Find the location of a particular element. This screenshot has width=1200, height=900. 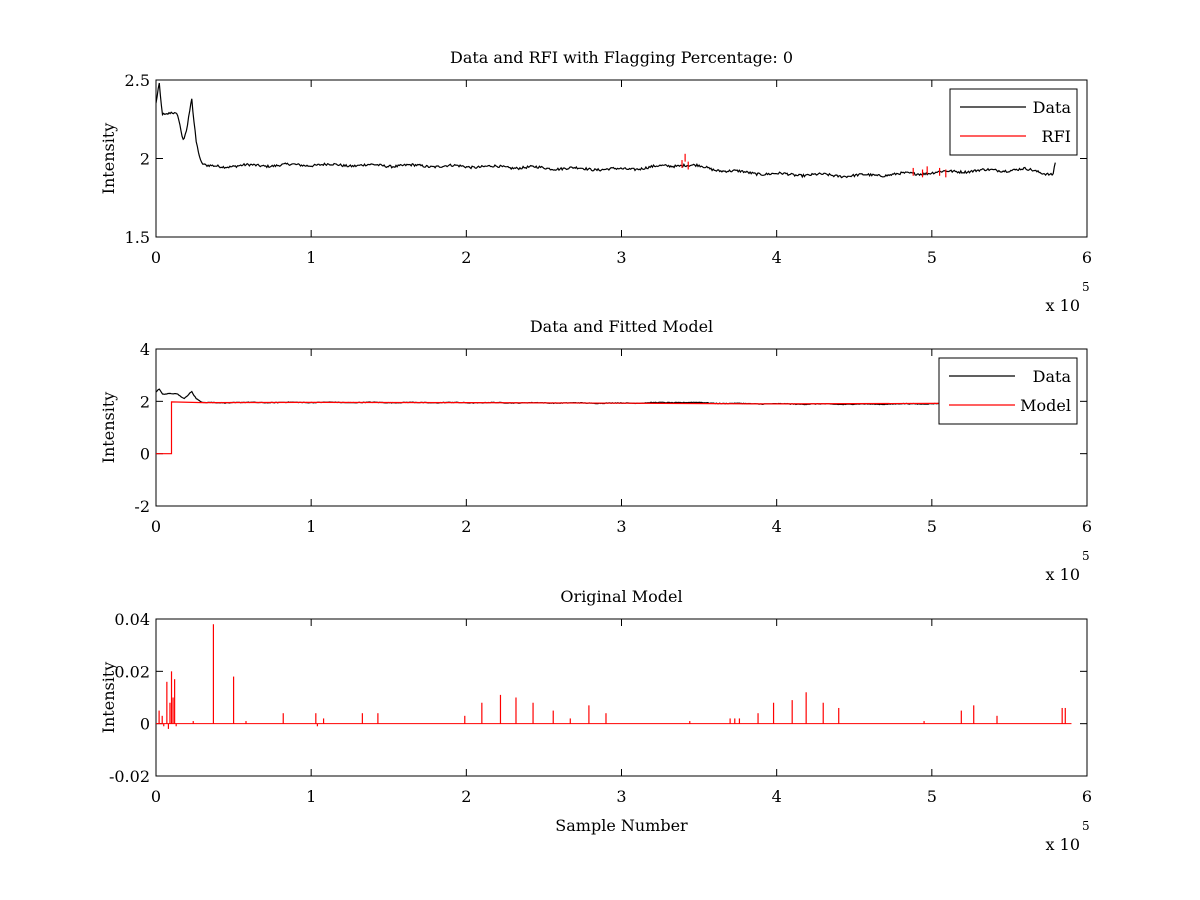

y-tick-label: -0.02 is located at coordinates (129, 776).